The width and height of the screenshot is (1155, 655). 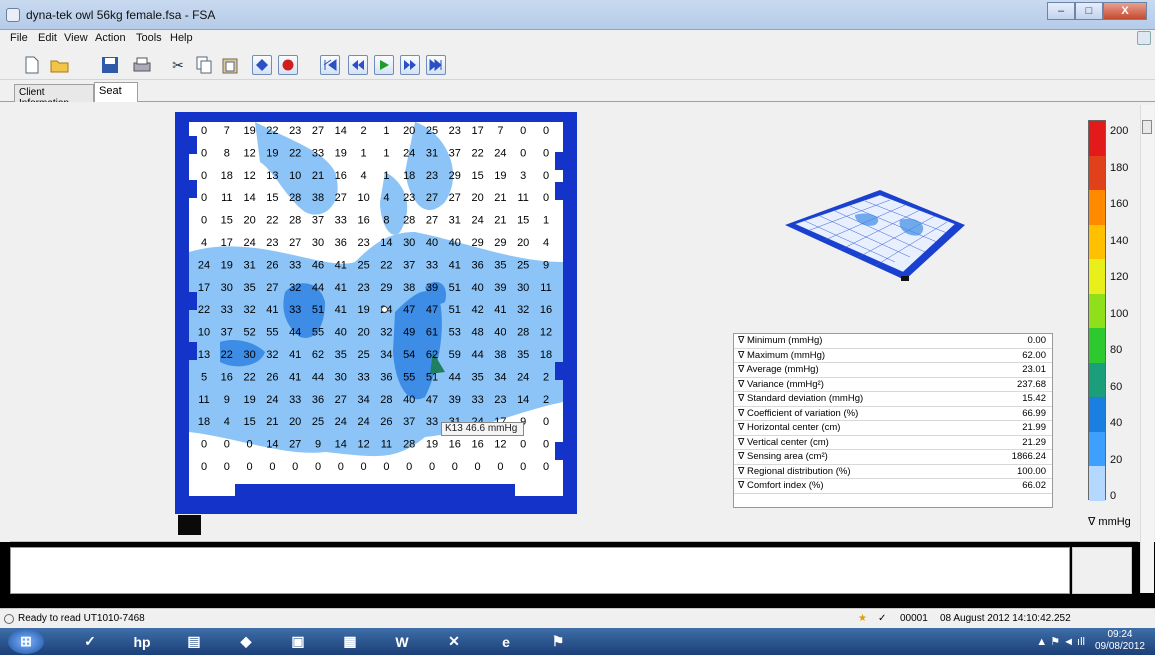 What do you see at coordinates (546, 265) in the screenshot?
I see `pressure-cell: 9` at bounding box center [546, 265].